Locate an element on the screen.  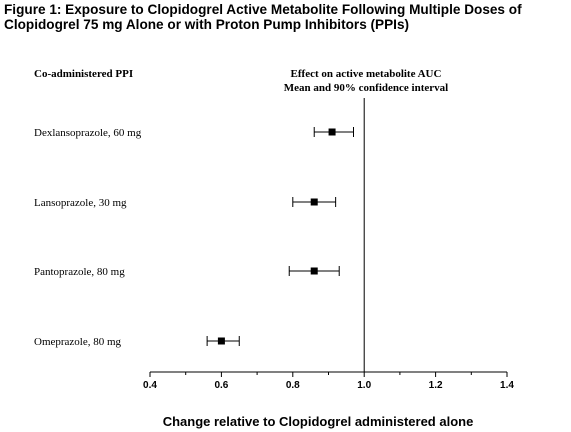
effect-header-line-2: Mean and 90% confidence interval is located at coordinates (366, 88).